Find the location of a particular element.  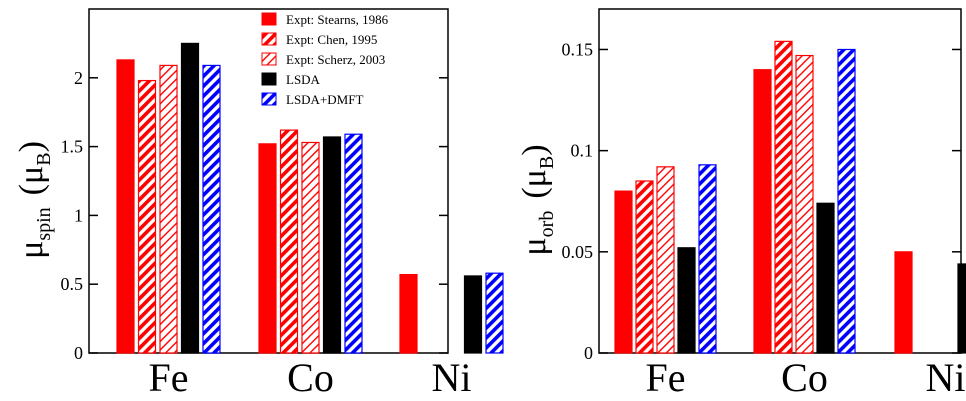

legend-label: Expt: Stearns, 1986 is located at coordinates (337, 19).